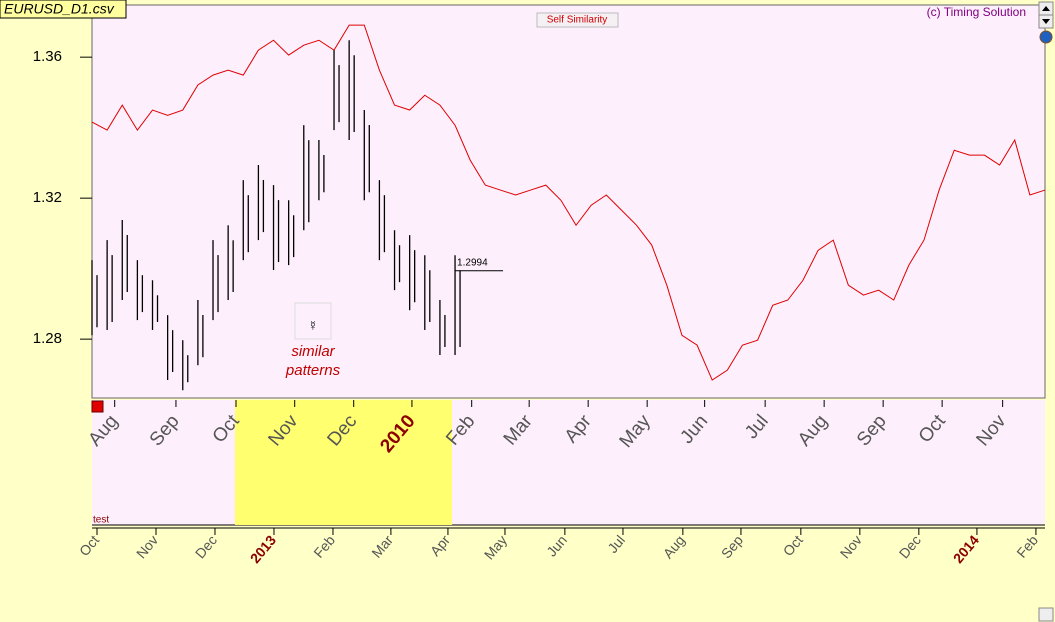 Image resolution: width=1055 pixels, height=622 pixels. I want to click on globe-icon, so click(1046, 37).